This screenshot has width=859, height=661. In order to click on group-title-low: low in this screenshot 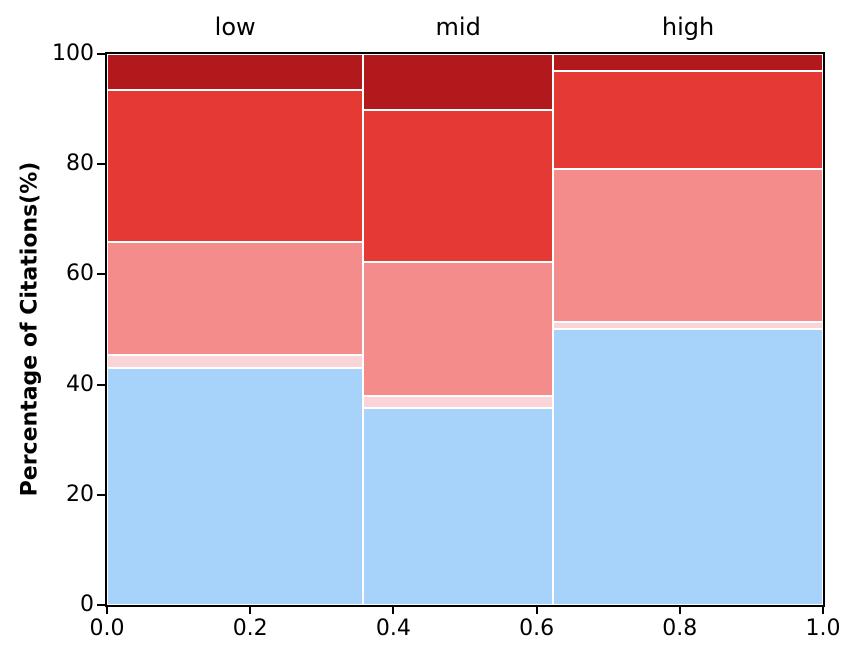, I will do `click(235, 27)`.